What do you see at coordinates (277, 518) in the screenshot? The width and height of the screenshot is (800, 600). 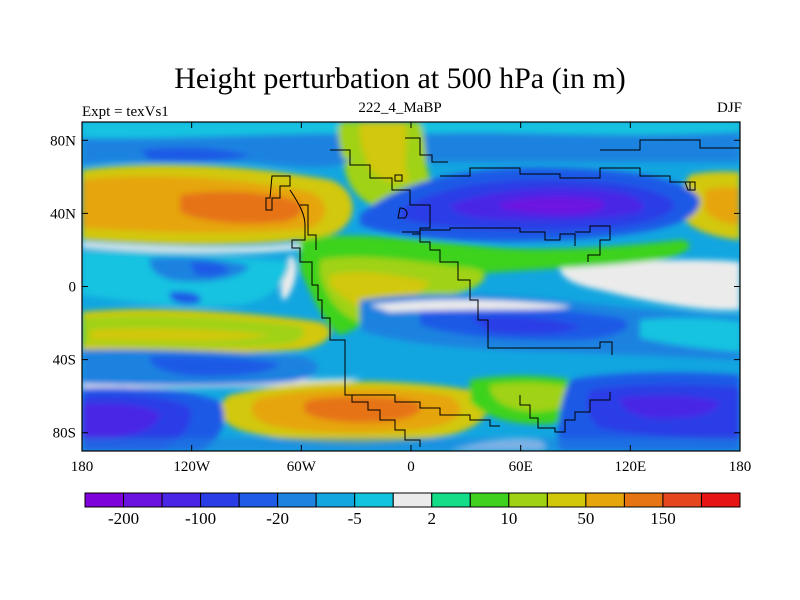 I see `colorbar-label: -20` at bounding box center [277, 518].